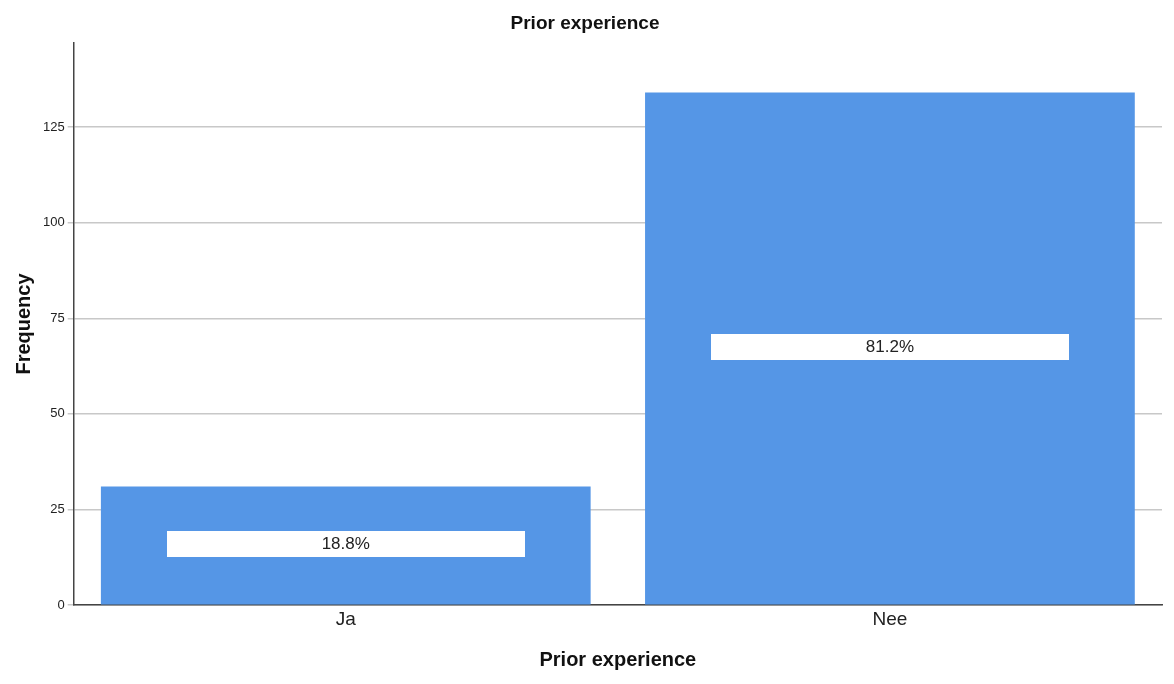  I want to click on y-tick-label: 125, so click(53, 126).